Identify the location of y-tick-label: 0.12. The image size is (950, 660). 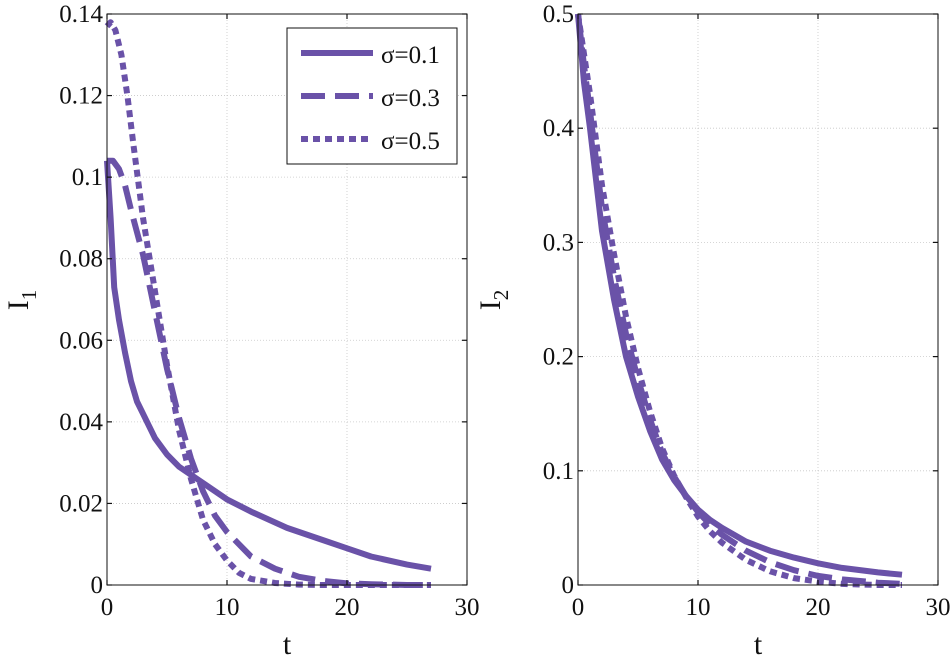
(81, 96).